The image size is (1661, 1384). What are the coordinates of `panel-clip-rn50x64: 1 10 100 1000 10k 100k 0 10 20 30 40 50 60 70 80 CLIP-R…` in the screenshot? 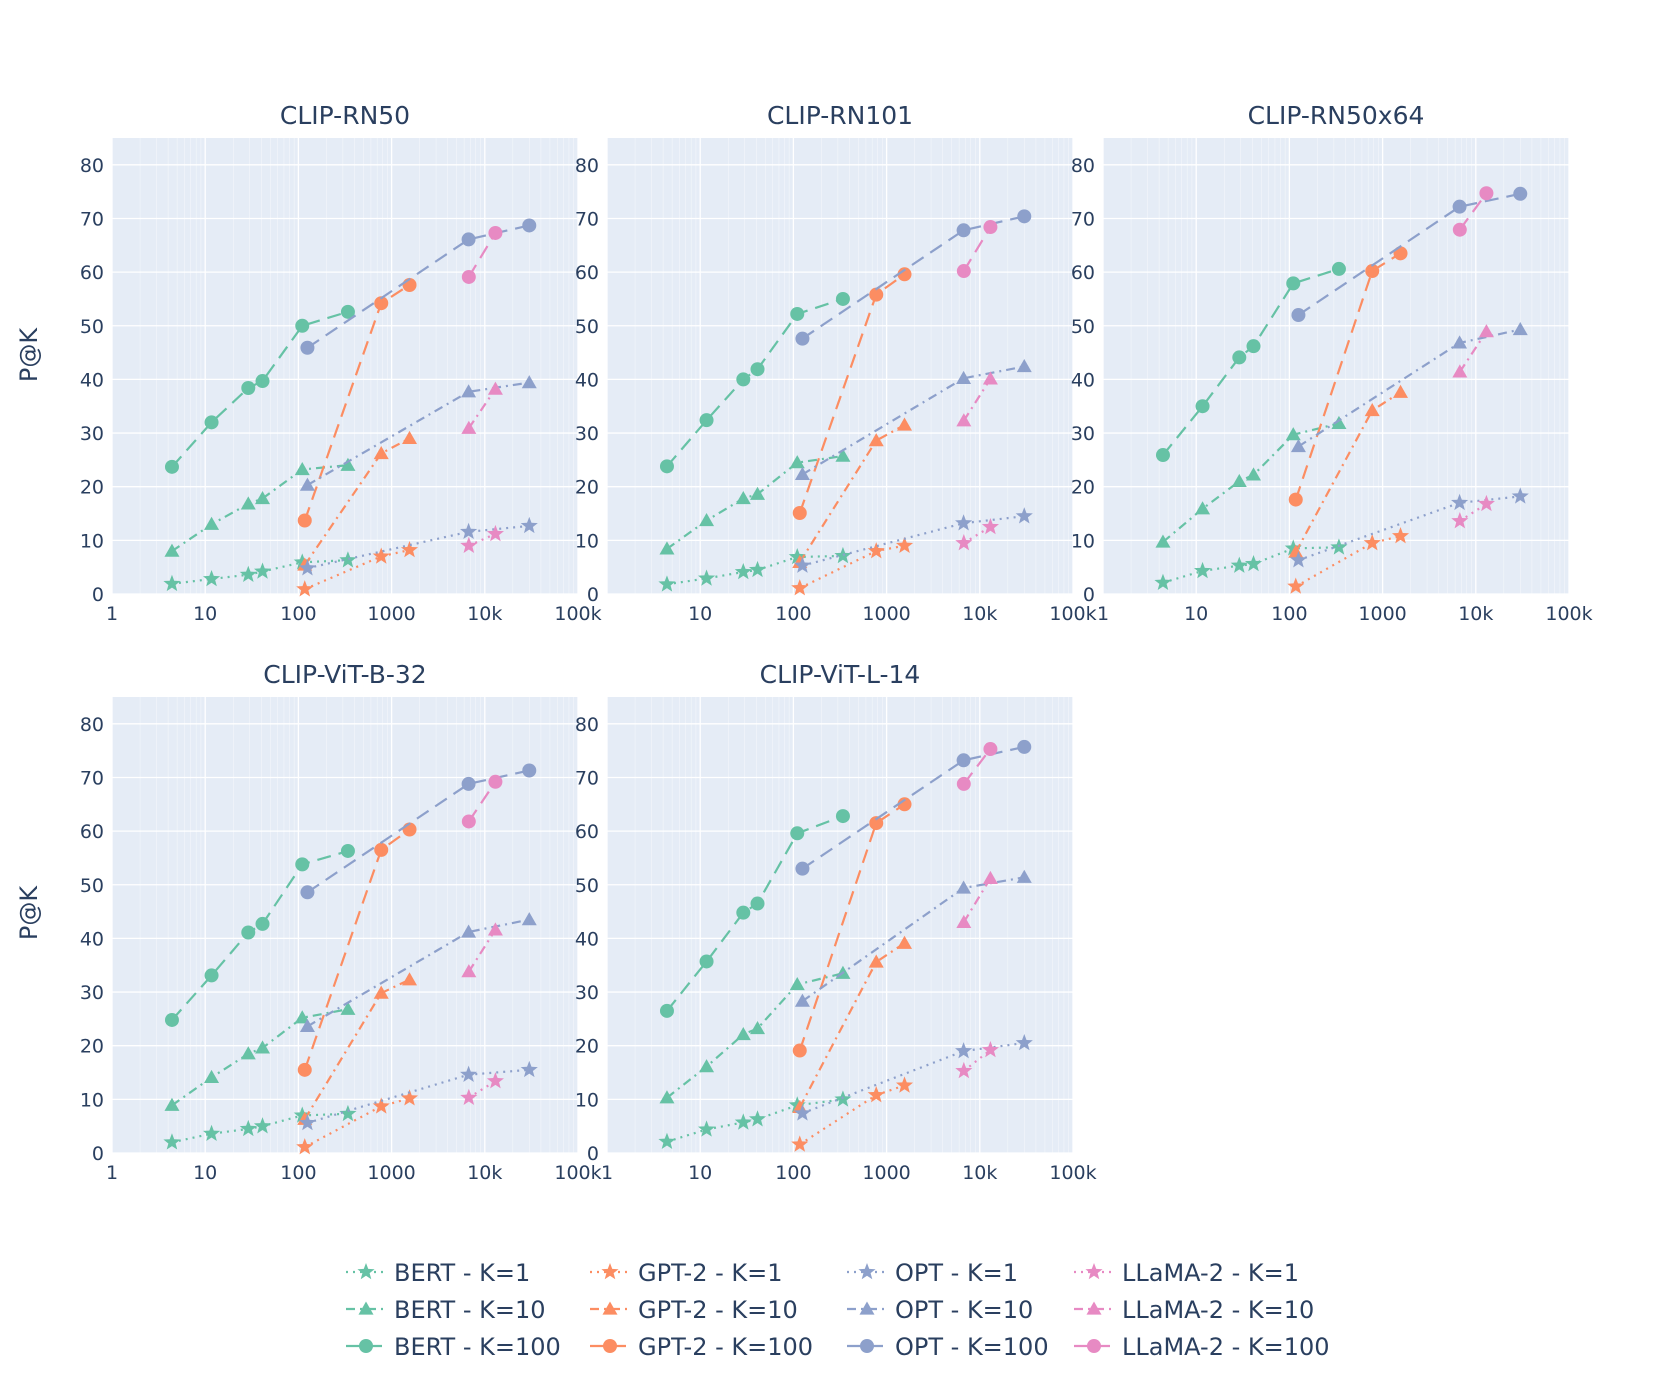 It's located at (1332, 363).